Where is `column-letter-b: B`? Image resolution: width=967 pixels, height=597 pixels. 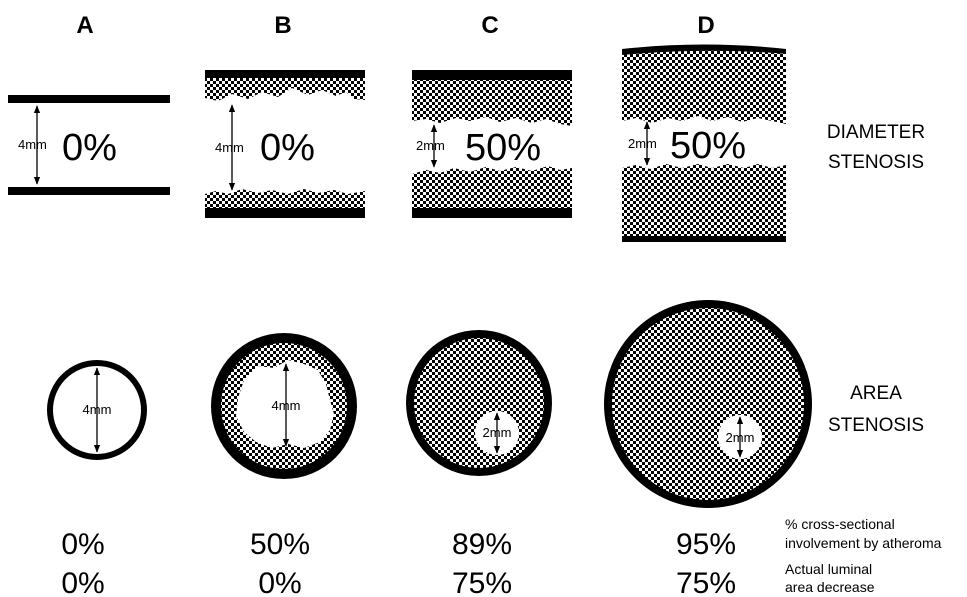 column-letter-b: B is located at coordinates (282, 25).